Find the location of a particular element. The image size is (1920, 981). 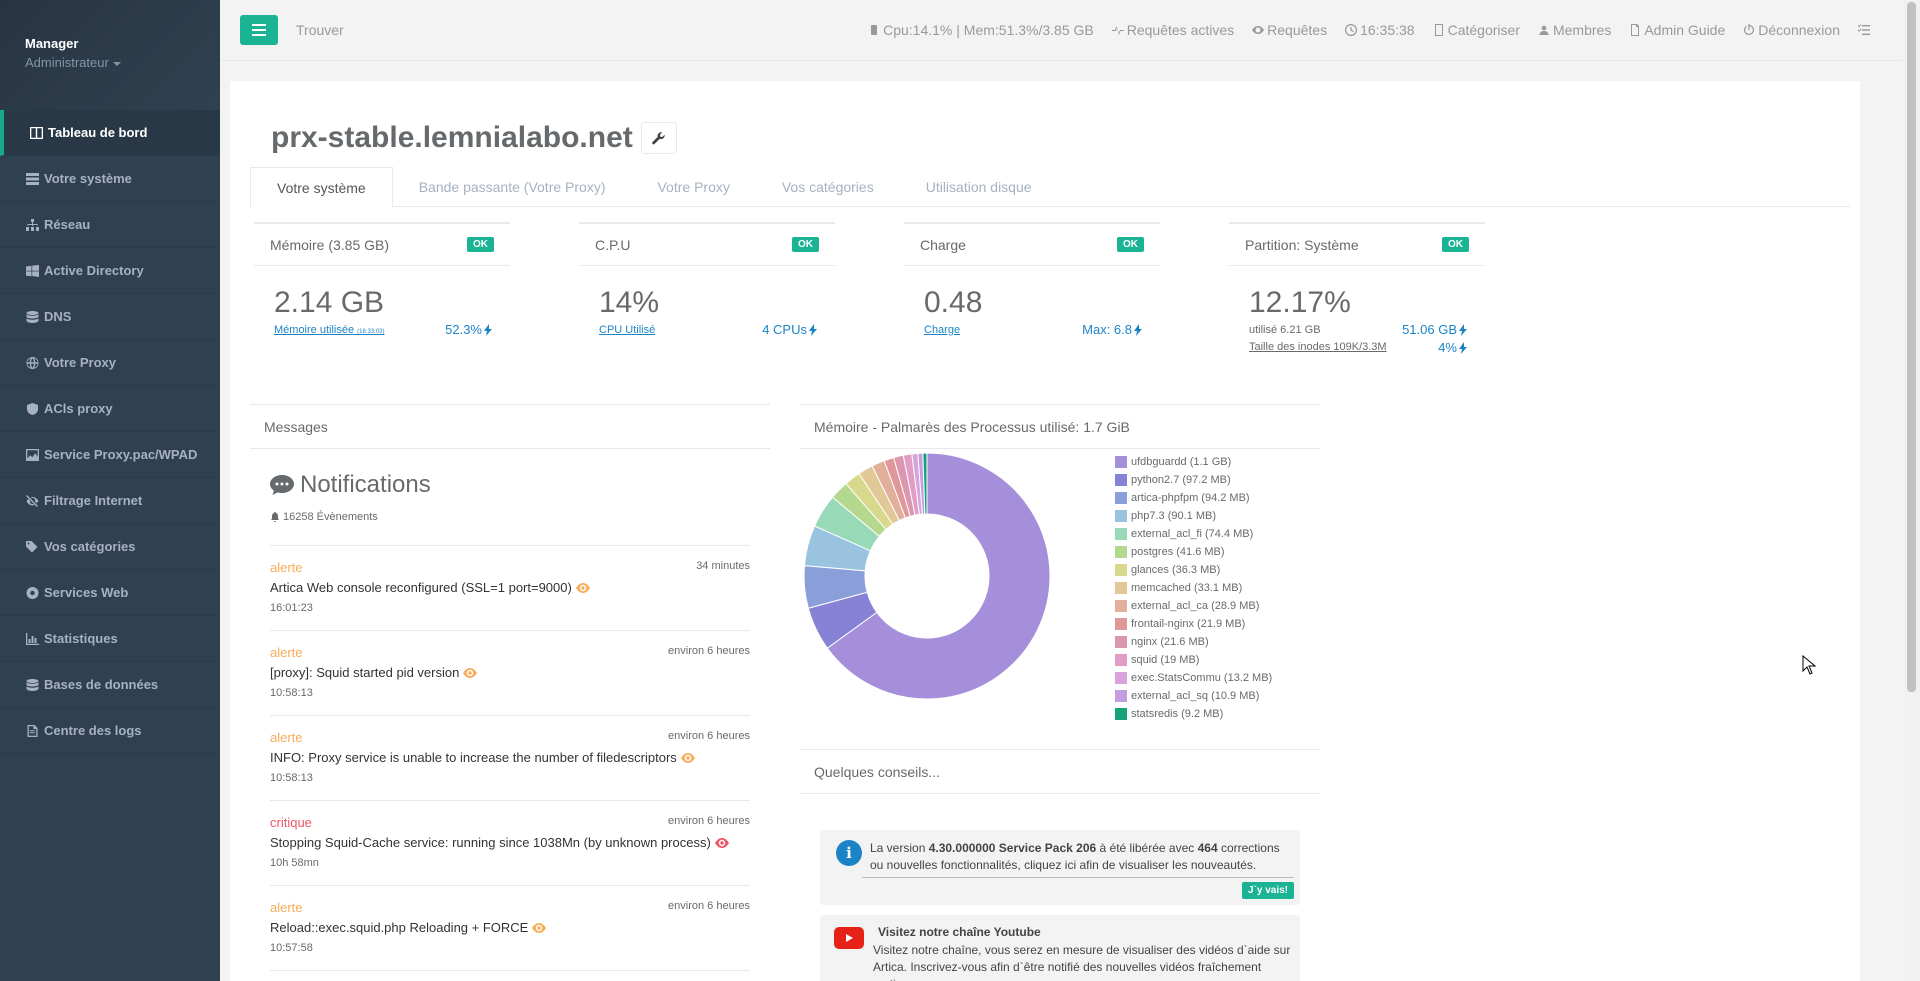

legend-item: squid (19 MB) is located at coordinates (1193, 660).